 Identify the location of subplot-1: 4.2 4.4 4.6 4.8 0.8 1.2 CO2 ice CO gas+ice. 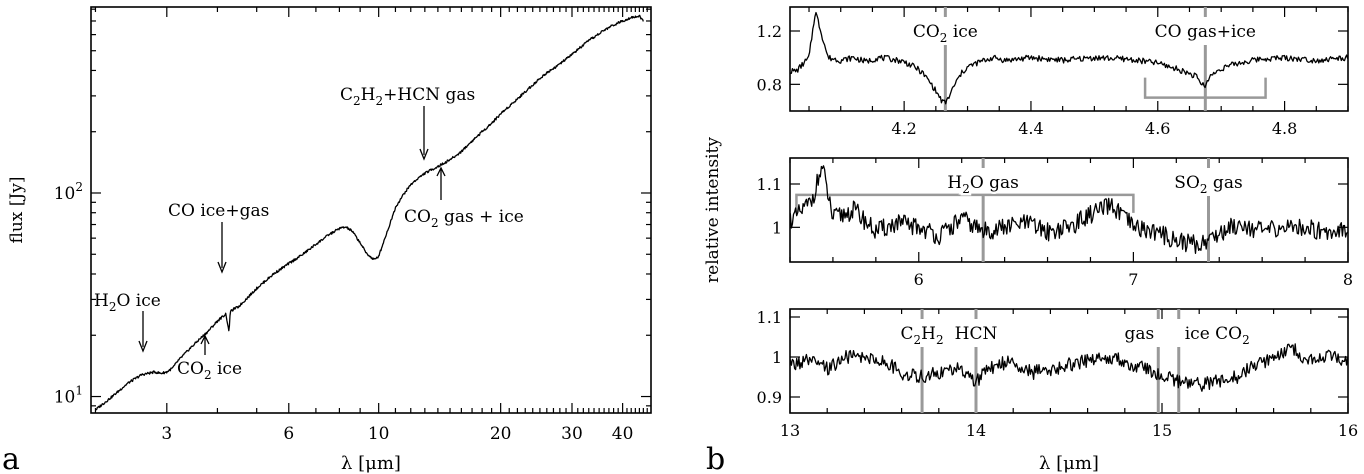
(1053, 72).